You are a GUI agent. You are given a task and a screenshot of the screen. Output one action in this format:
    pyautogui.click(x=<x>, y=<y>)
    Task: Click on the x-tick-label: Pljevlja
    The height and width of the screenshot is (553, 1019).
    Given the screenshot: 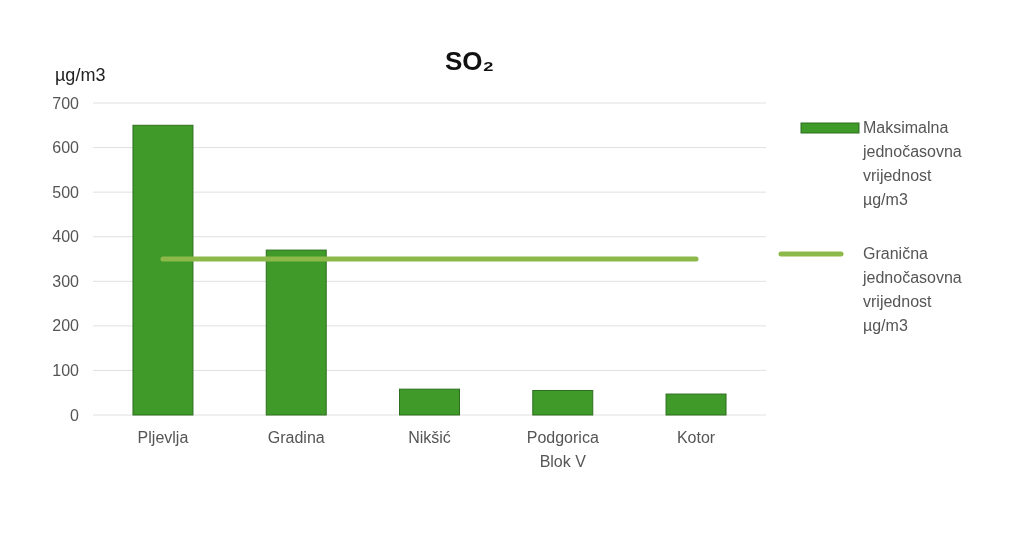 What is the action you would take?
    pyautogui.click(x=163, y=437)
    